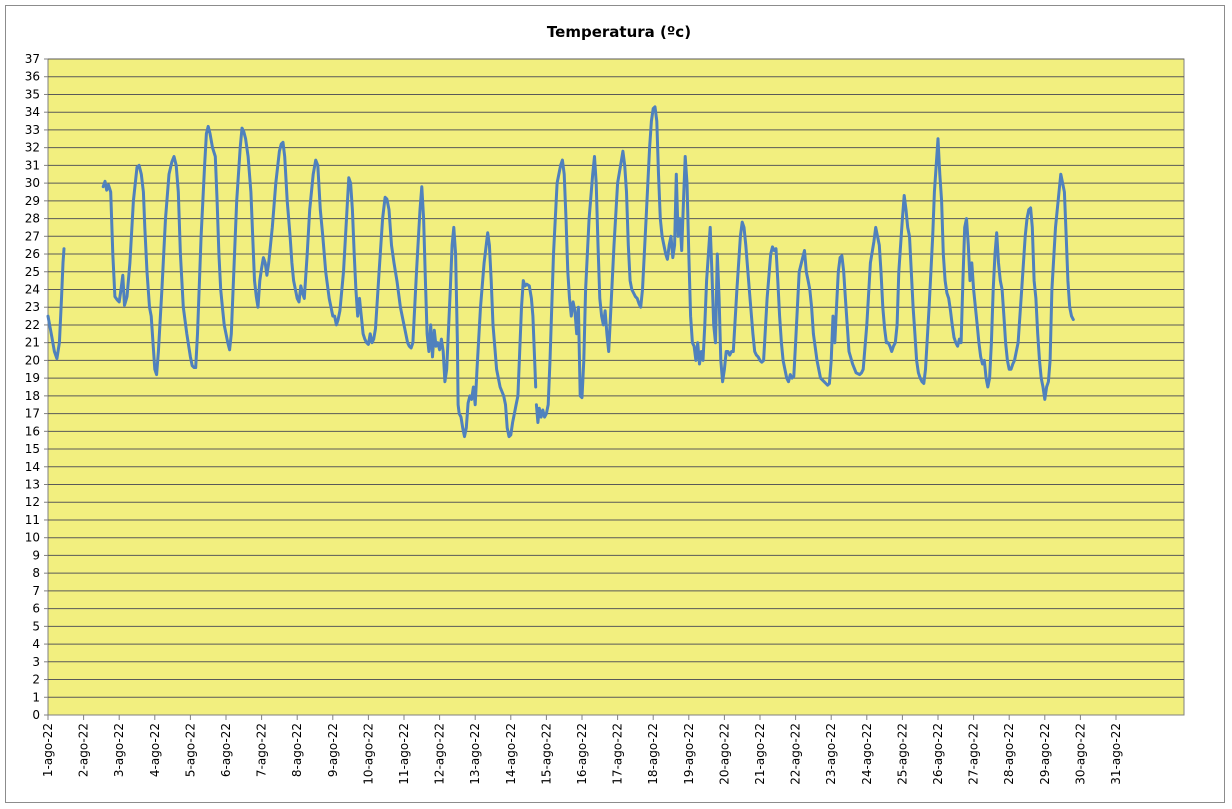 Image resolution: width=1232 pixels, height=809 pixels. What do you see at coordinates (938, 754) in the screenshot?
I see `x-tick-label: 26-ago-22` at bounding box center [938, 754].